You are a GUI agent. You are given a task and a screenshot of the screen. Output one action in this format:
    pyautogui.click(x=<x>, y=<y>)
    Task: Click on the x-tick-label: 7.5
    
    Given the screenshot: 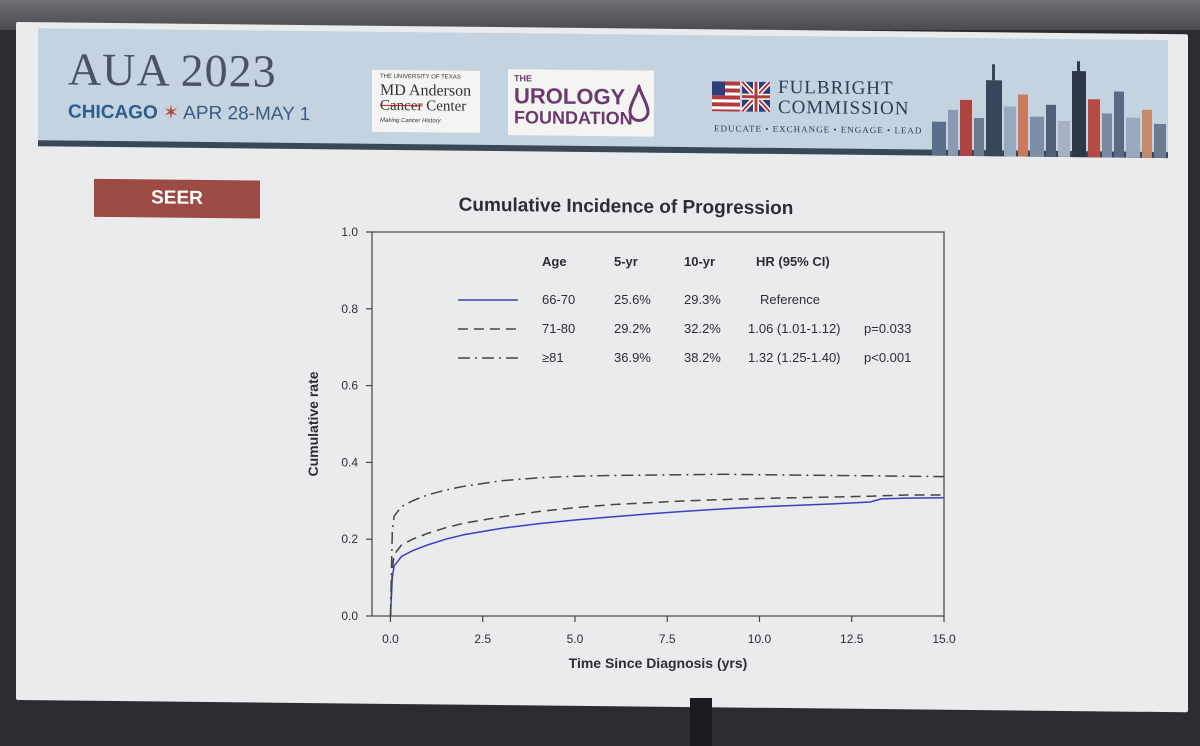 What is the action you would take?
    pyautogui.click(x=667, y=639)
    